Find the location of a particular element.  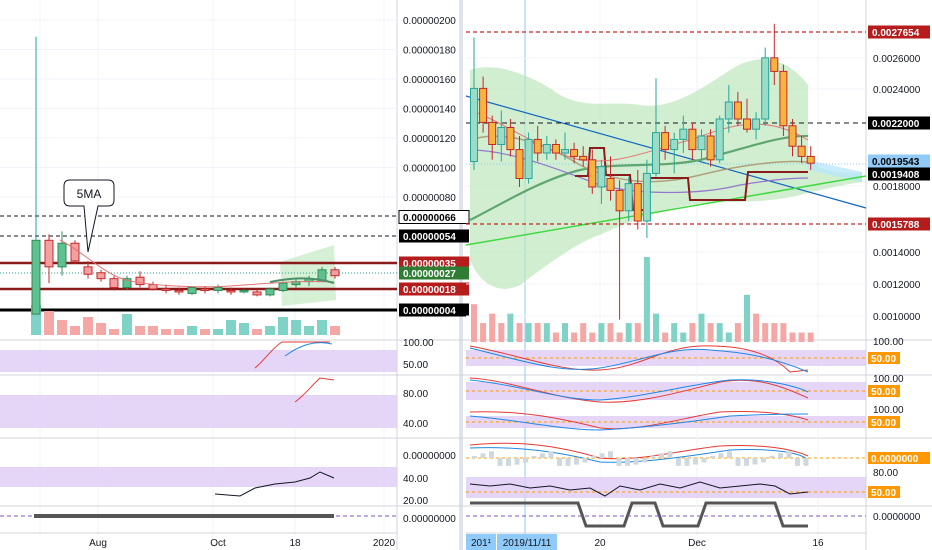

right-time-label: 20 is located at coordinates (600, 543).